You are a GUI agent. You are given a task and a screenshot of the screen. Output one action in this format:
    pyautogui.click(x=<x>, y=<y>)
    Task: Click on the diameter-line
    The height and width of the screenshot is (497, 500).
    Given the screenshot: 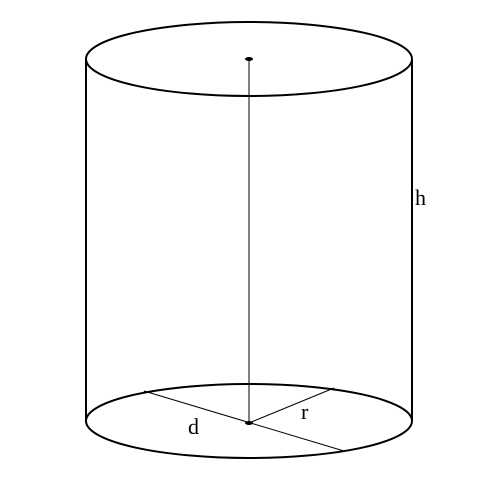 What is the action you would take?
    pyautogui.click(x=244, y=421)
    